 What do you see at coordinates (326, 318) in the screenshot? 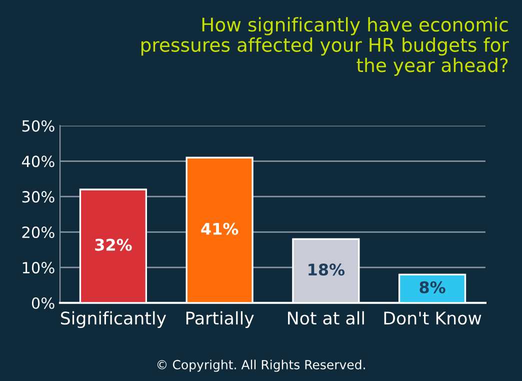
I see `x-tick-label: Not at all` at bounding box center [326, 318].